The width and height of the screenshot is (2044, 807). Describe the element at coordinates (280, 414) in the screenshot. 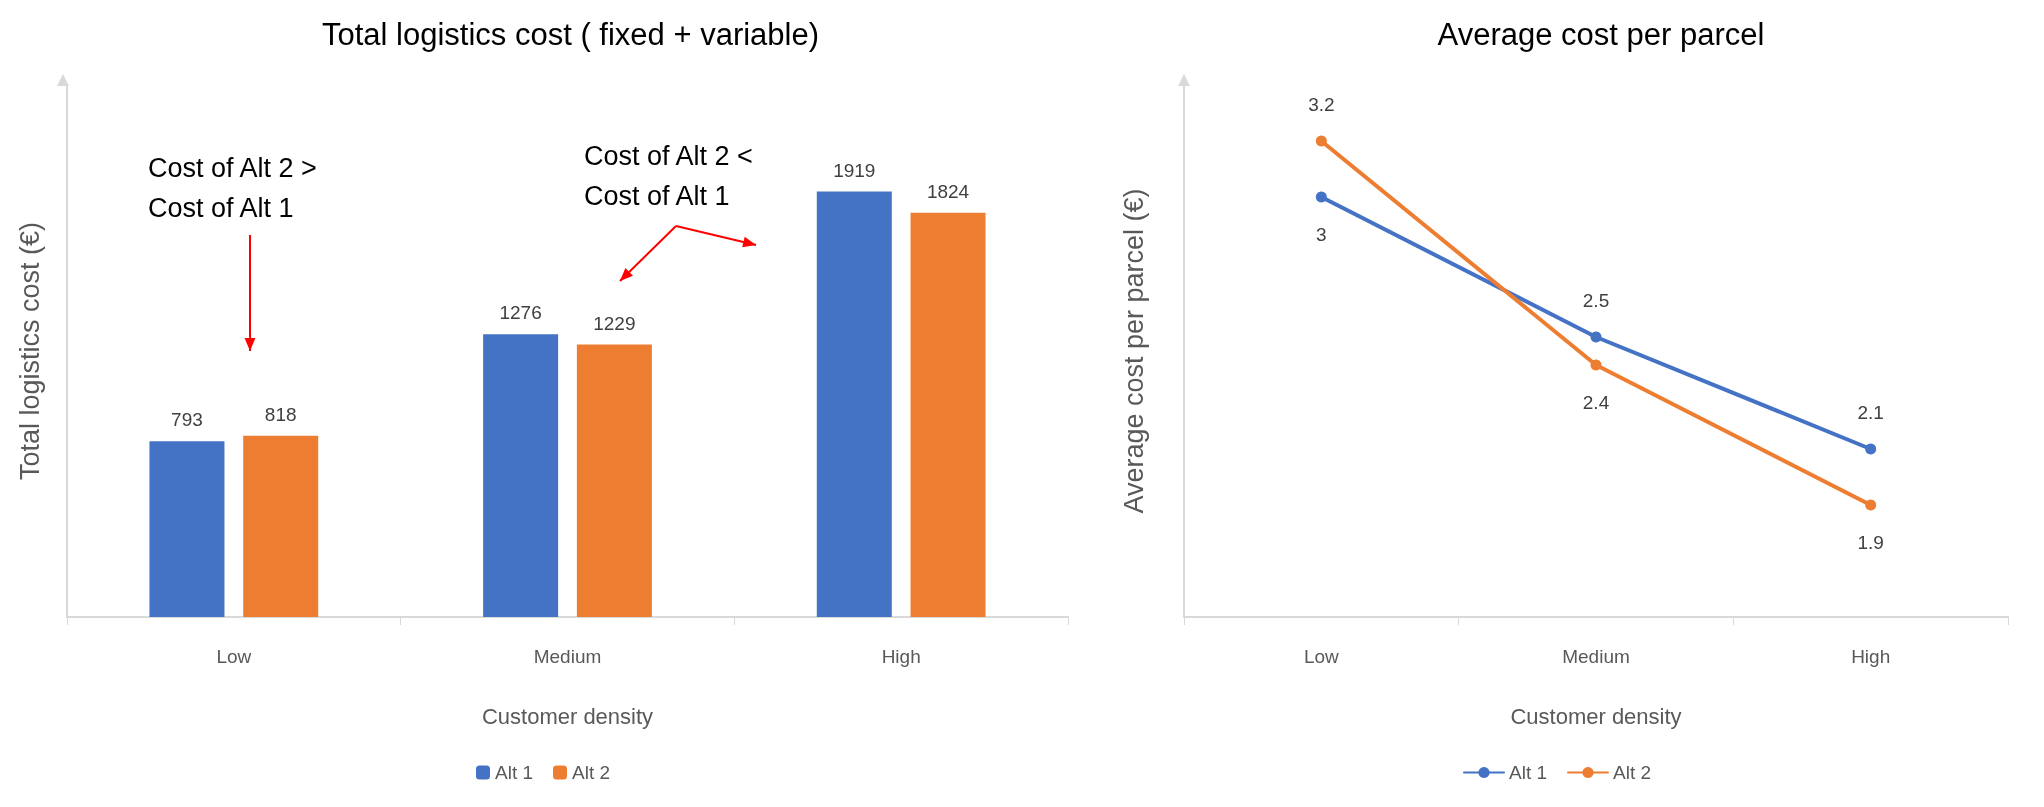

I see `data-label: 818` at that location.